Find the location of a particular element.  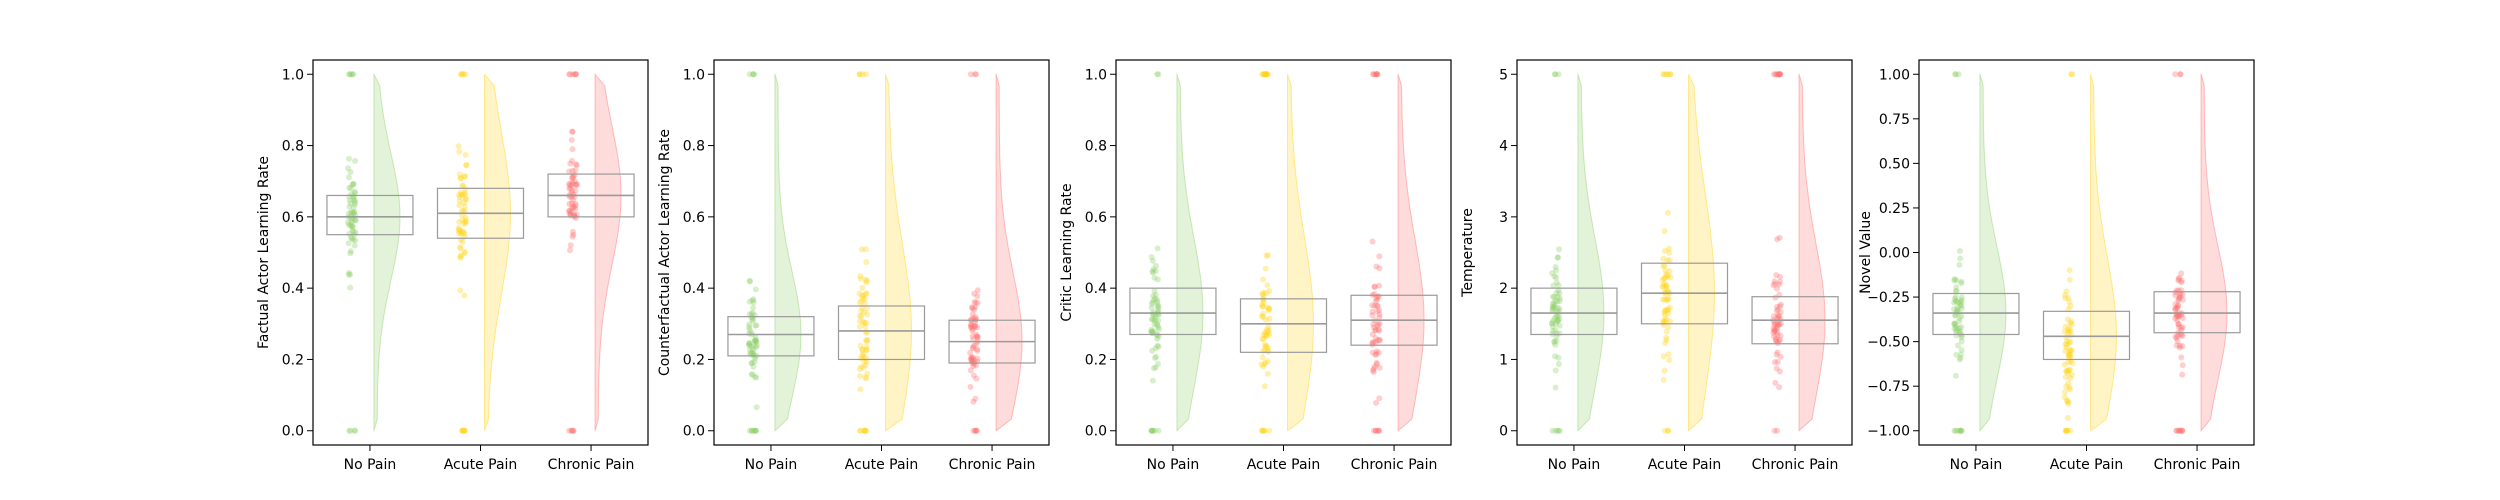

axes-frame is located at coordinates (1684, 252).